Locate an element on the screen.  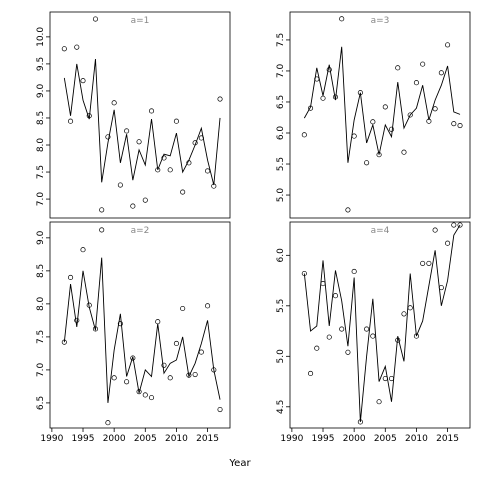
y-tick-label: 4.5 is located at coordinates (281, 407).